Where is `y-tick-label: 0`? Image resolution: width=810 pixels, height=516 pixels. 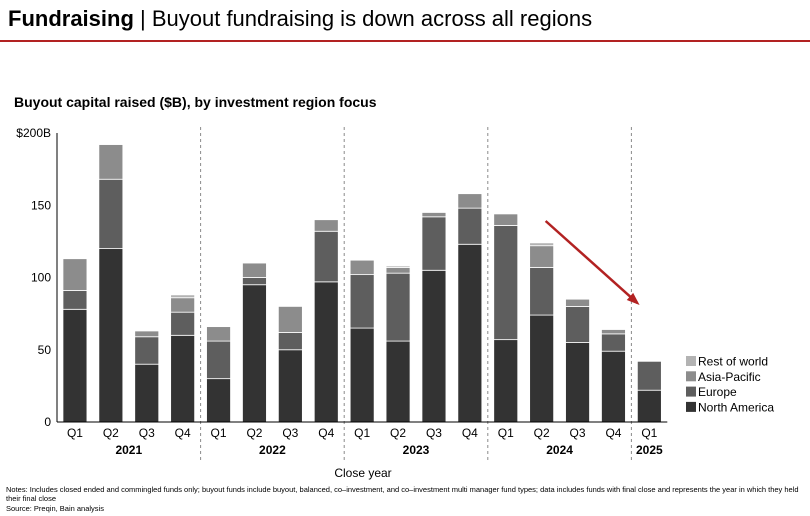 y-tick-label: 0 is located at coordinates (47, 422).